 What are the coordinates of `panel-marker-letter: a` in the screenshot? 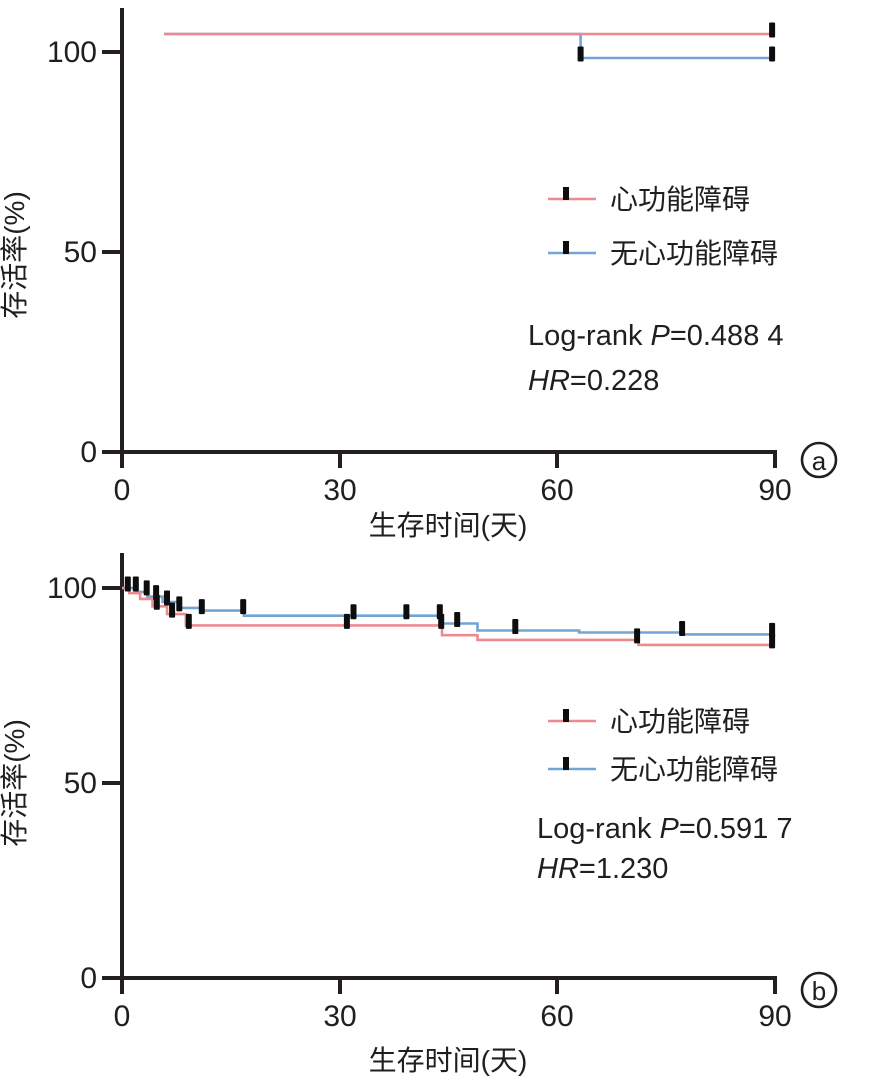 It's located at (819, 461).